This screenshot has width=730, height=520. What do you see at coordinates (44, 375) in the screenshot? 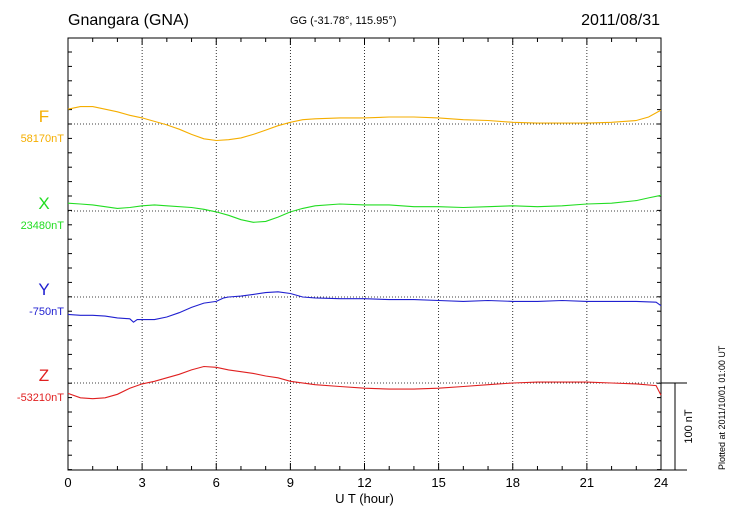
I see `series-name-z: Z` at bounding box center [44, 375].